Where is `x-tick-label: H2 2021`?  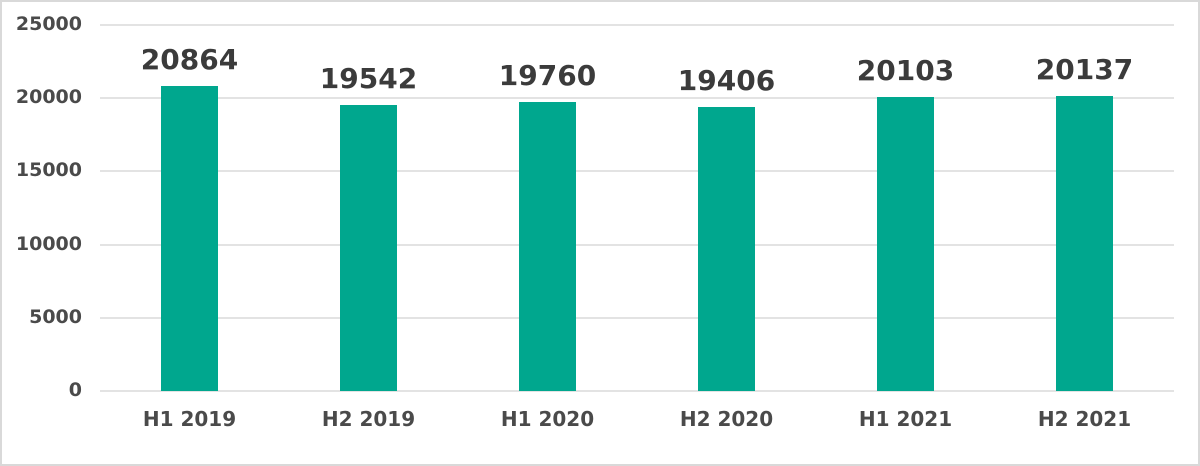 x-tick-label: H2 2021 is located at coordinates (1084, 419).